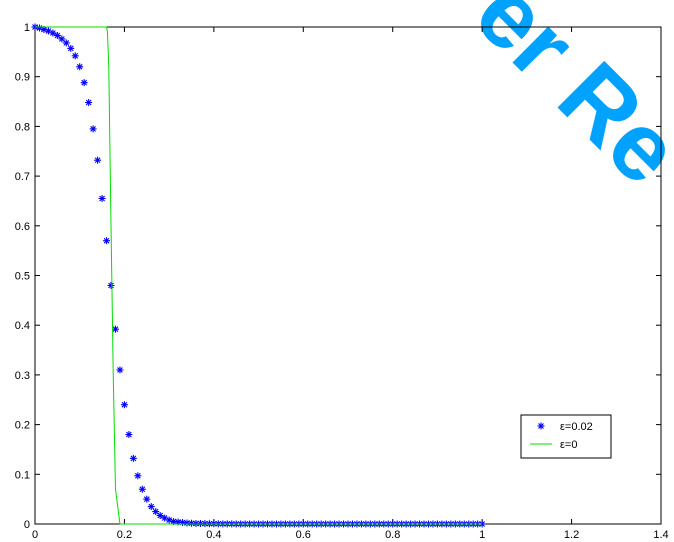  Describe the element at coordinates (303, 535) in the screenshot. I see `x-tick-label: 0.6` at that location.